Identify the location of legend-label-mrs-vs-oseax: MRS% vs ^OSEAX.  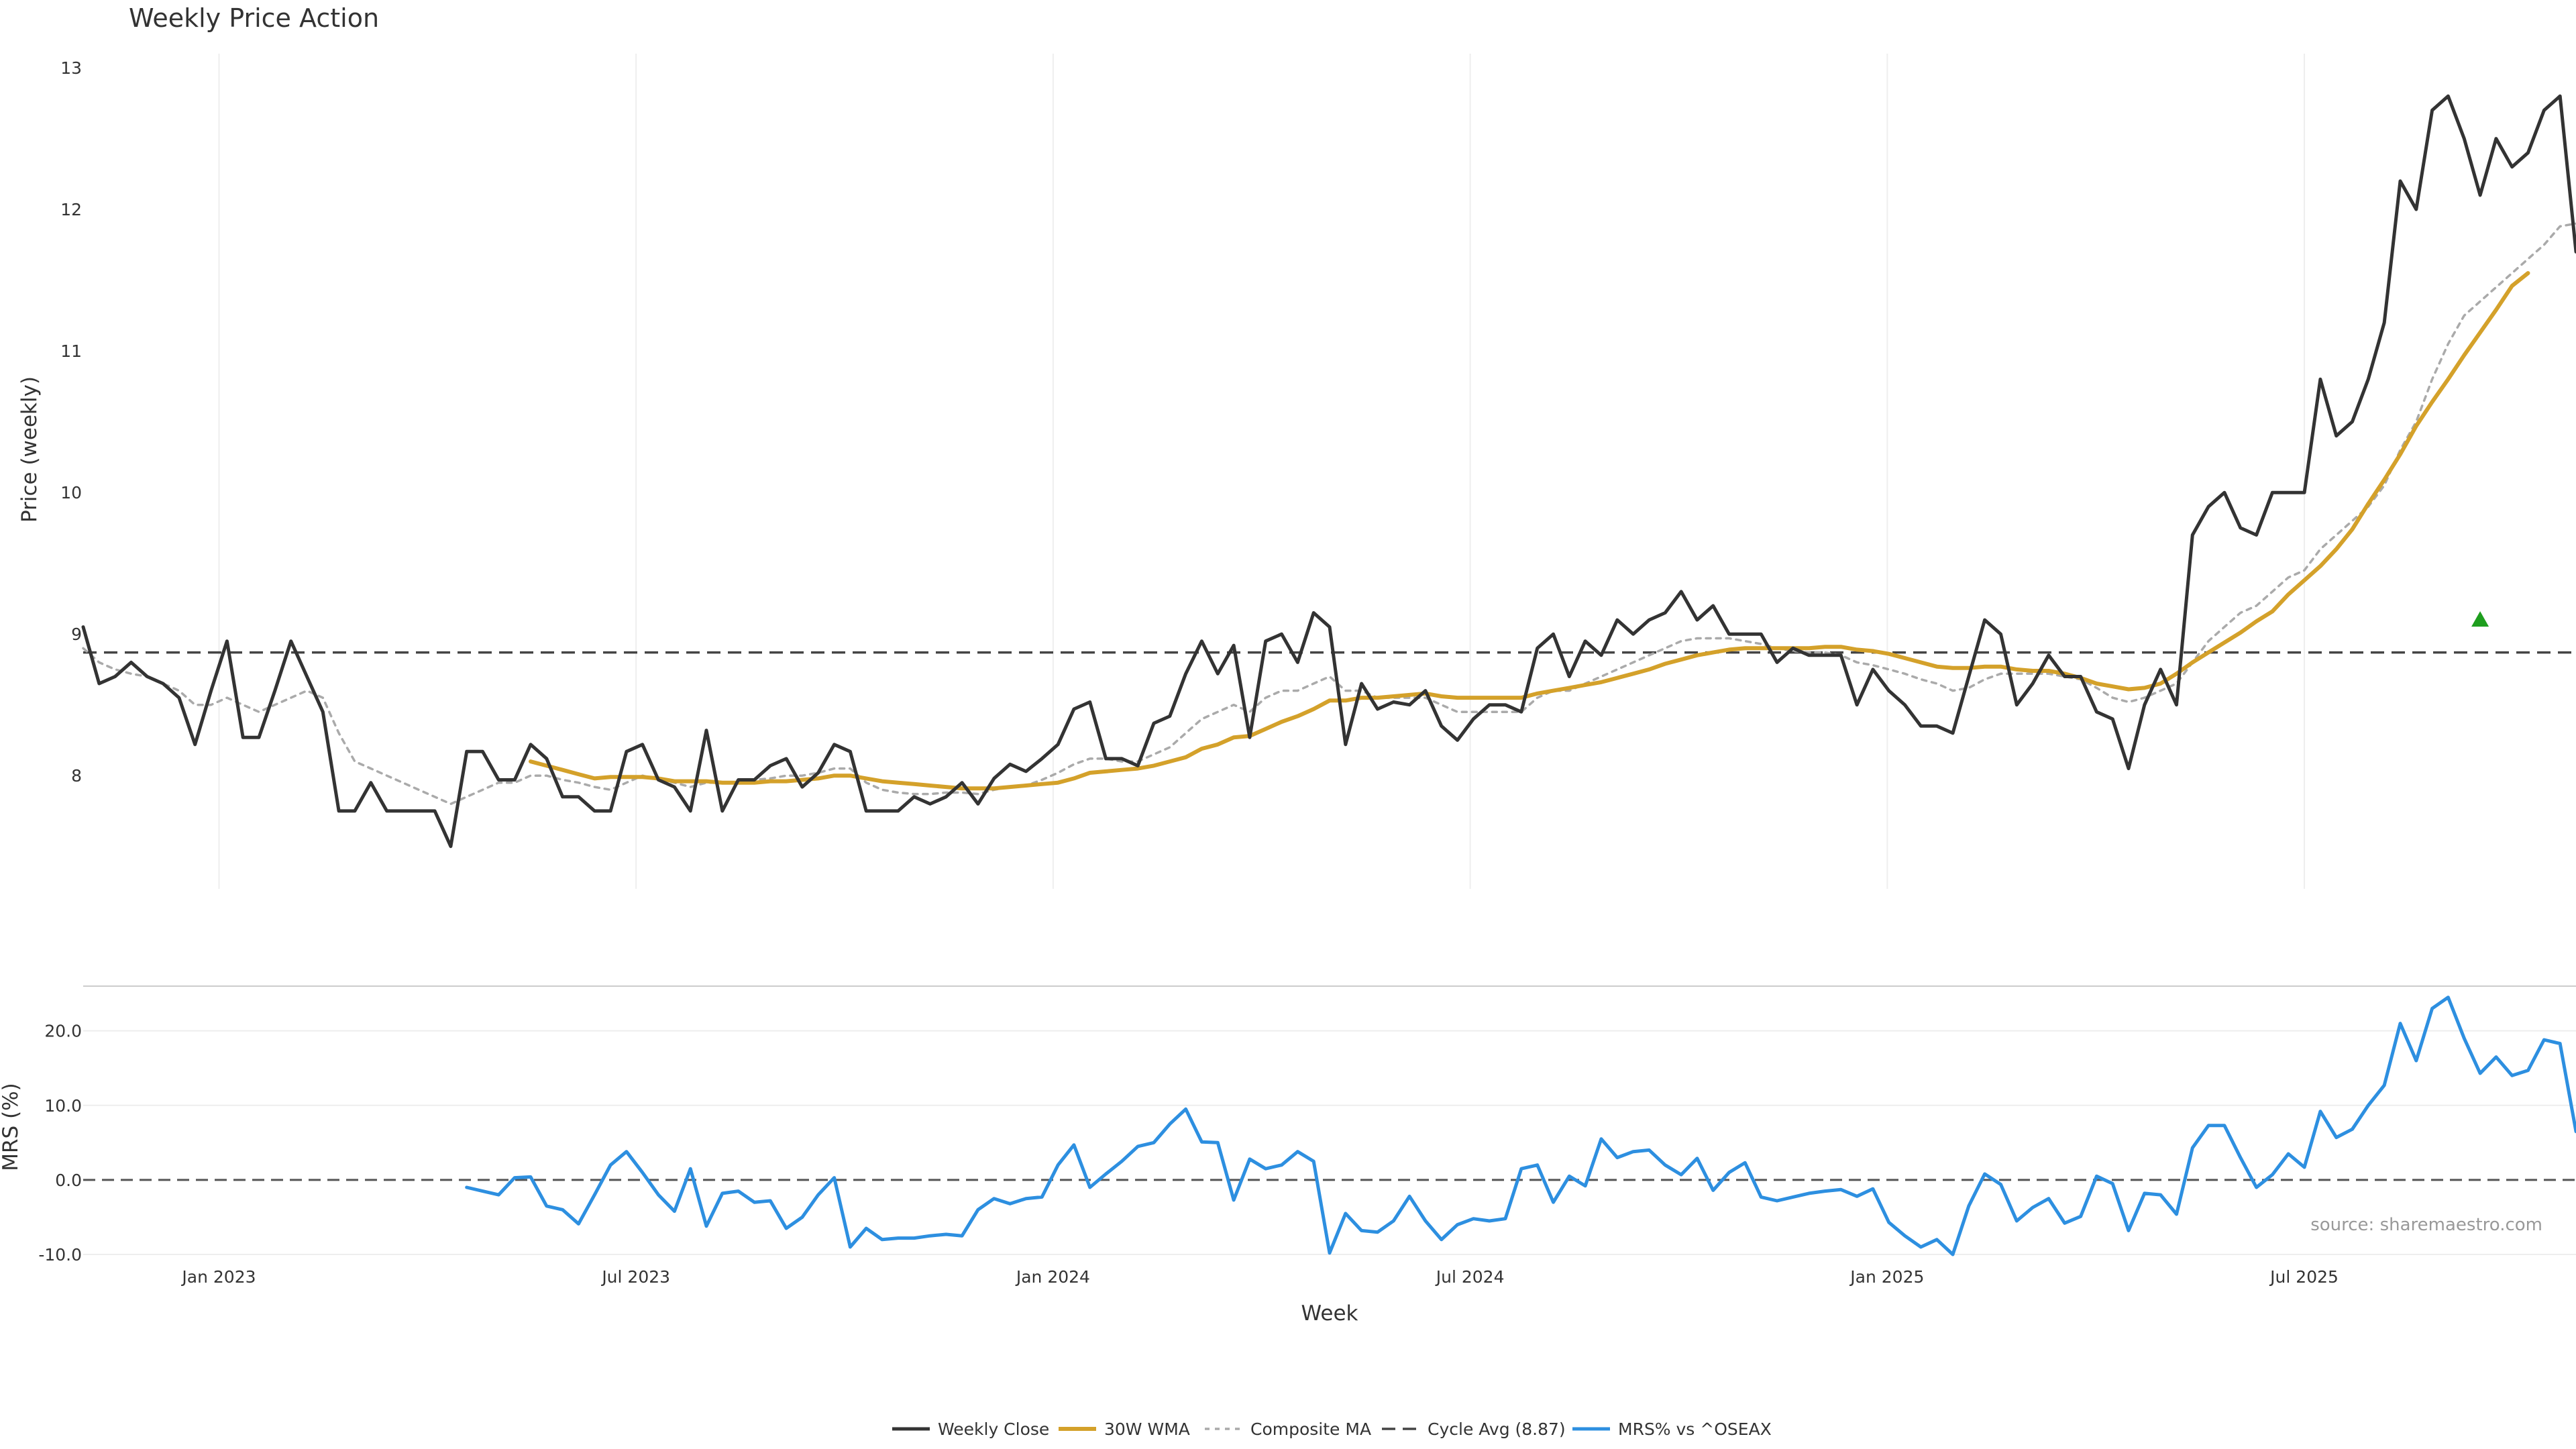
(1695, 1429).